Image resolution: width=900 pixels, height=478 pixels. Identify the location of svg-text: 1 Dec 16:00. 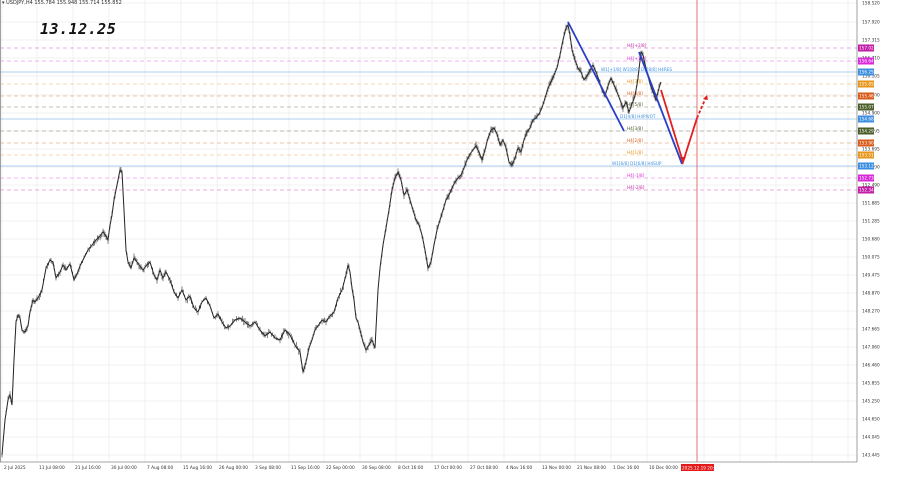
(626, 468).